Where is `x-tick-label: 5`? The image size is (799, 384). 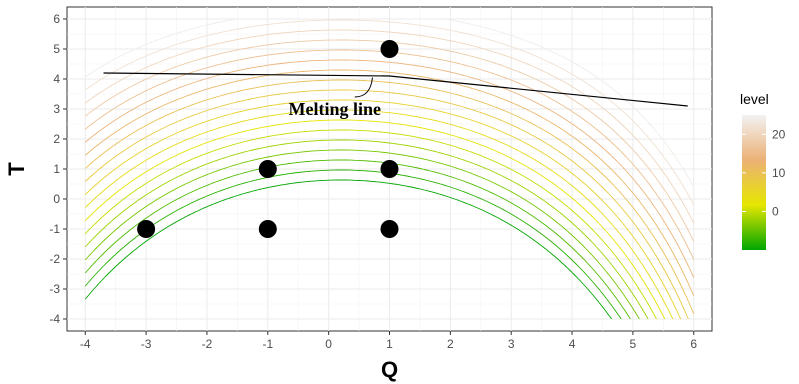
x-tick-label: 5 is located at coordinates (633, 344).